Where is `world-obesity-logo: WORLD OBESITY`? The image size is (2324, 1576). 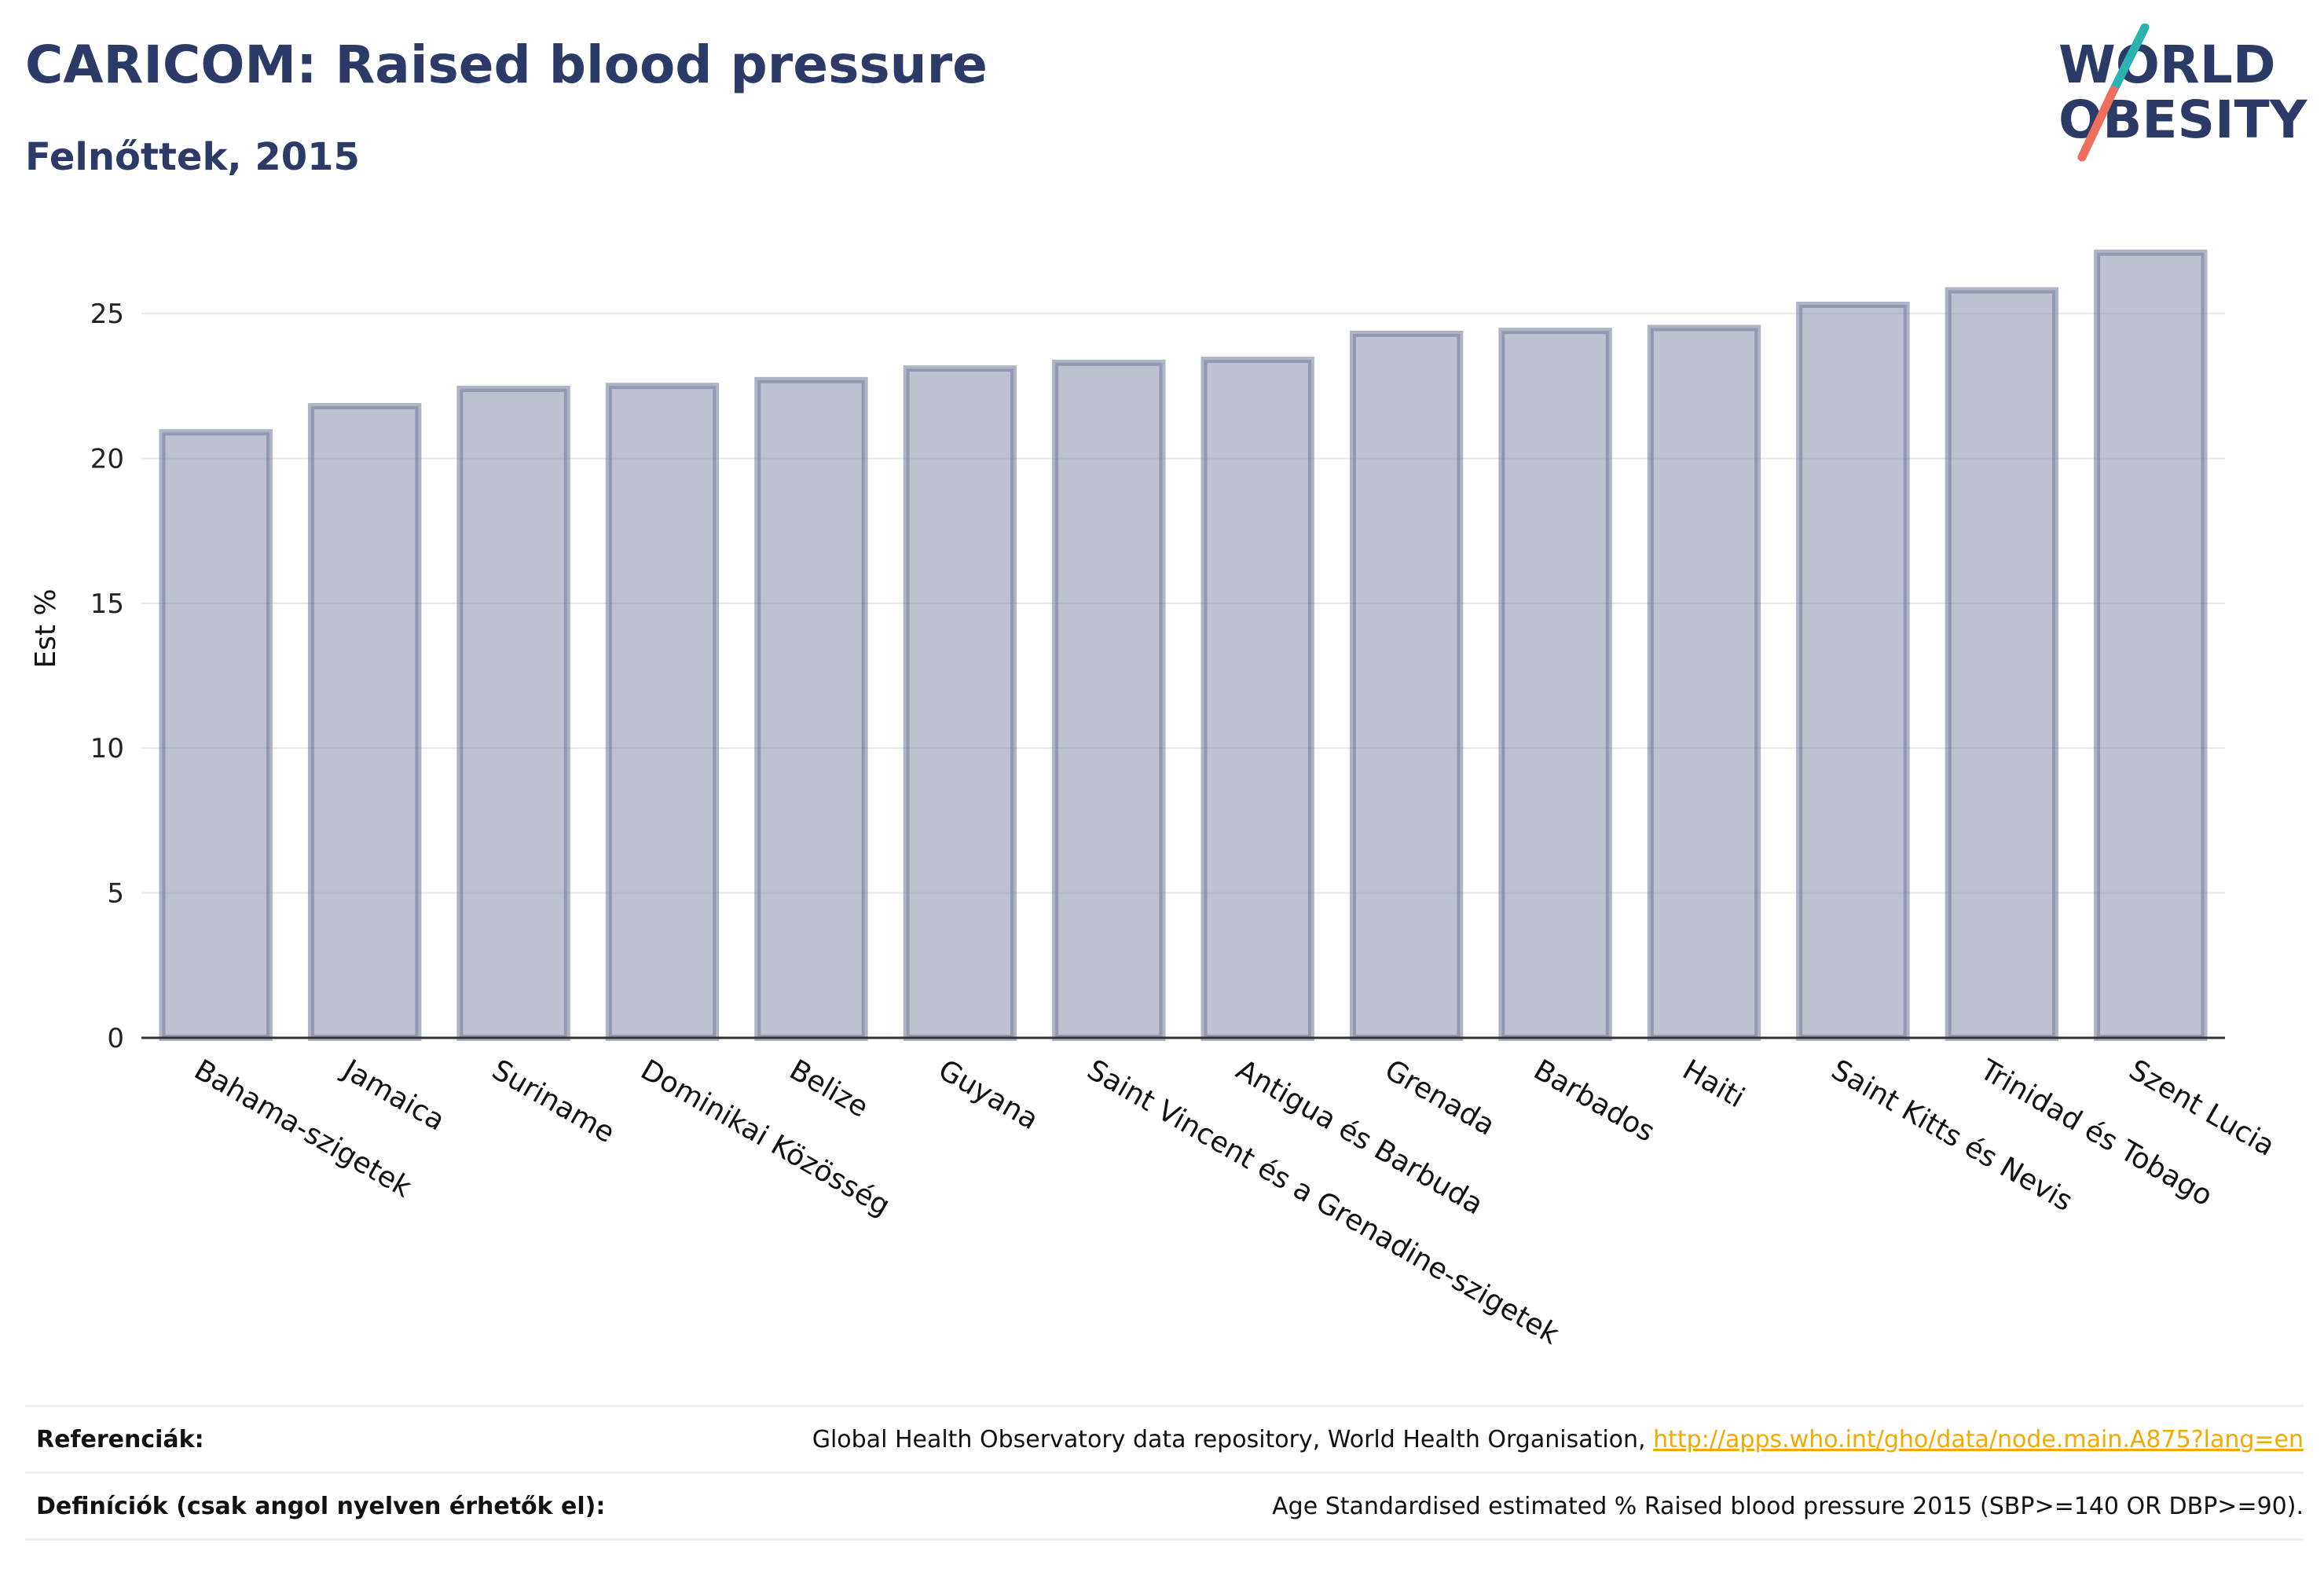 world-obesity-logo: WORLD OBESITY is located at coordinates (2183, 93).